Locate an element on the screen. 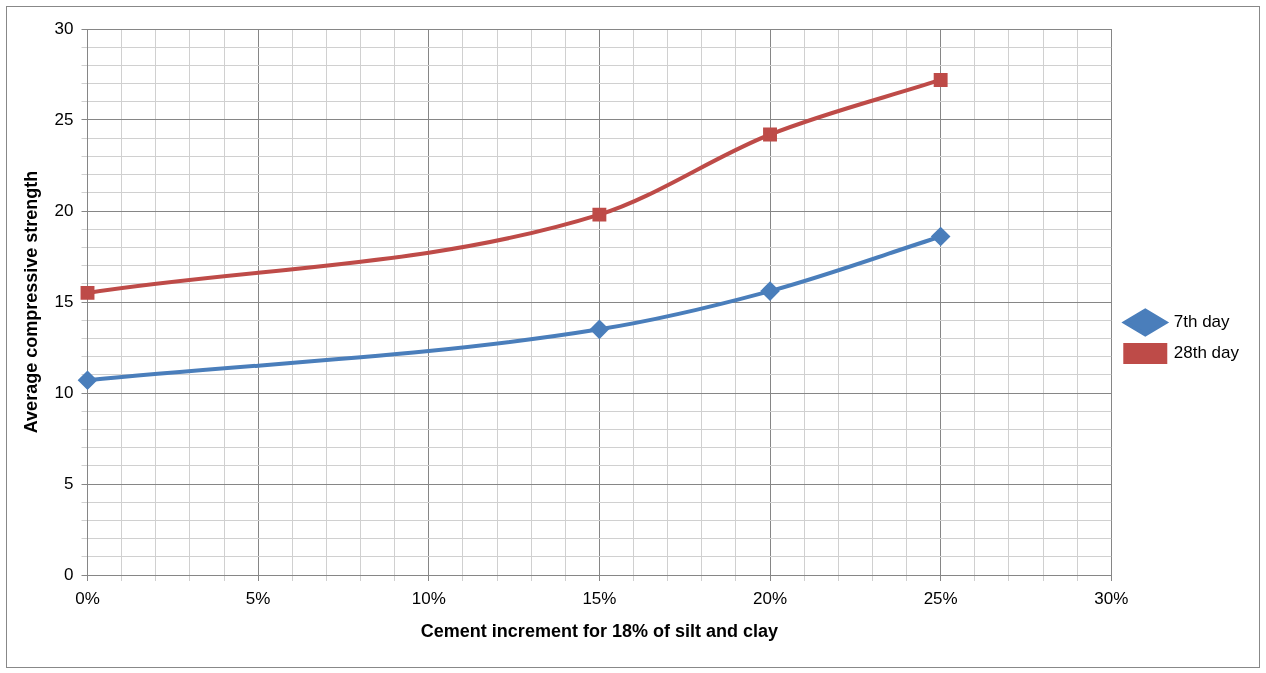 The height and width of the screenshot is (673, 1266). y-tick-label: 15 is located at coordinates (64, 301).